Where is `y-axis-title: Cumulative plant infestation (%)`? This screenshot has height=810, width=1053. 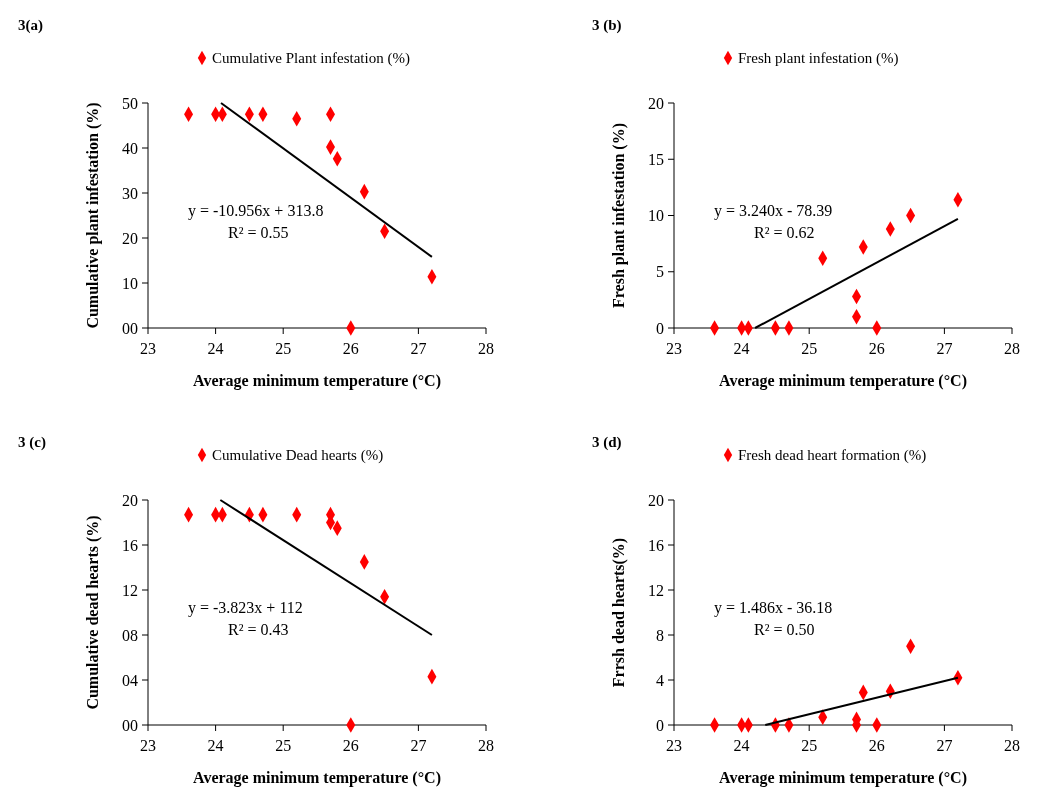 y-axis-title: Cumulative plant infestation (%) is located at coordinates (93, 215).